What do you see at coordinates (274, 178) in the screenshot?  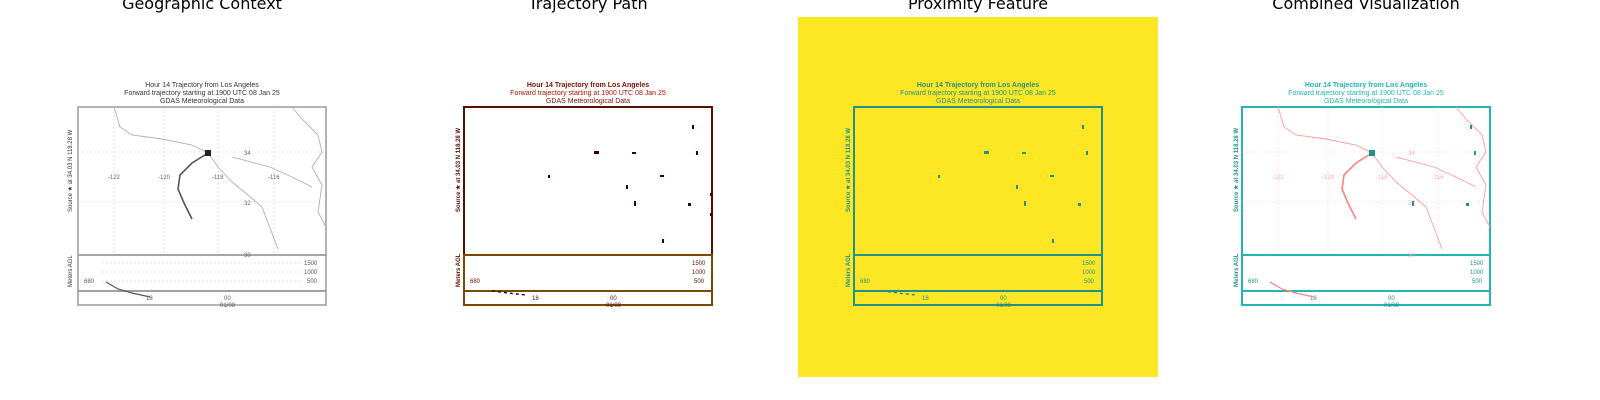 I see `lon-label-116: -116` at bounding box center [274, 178].